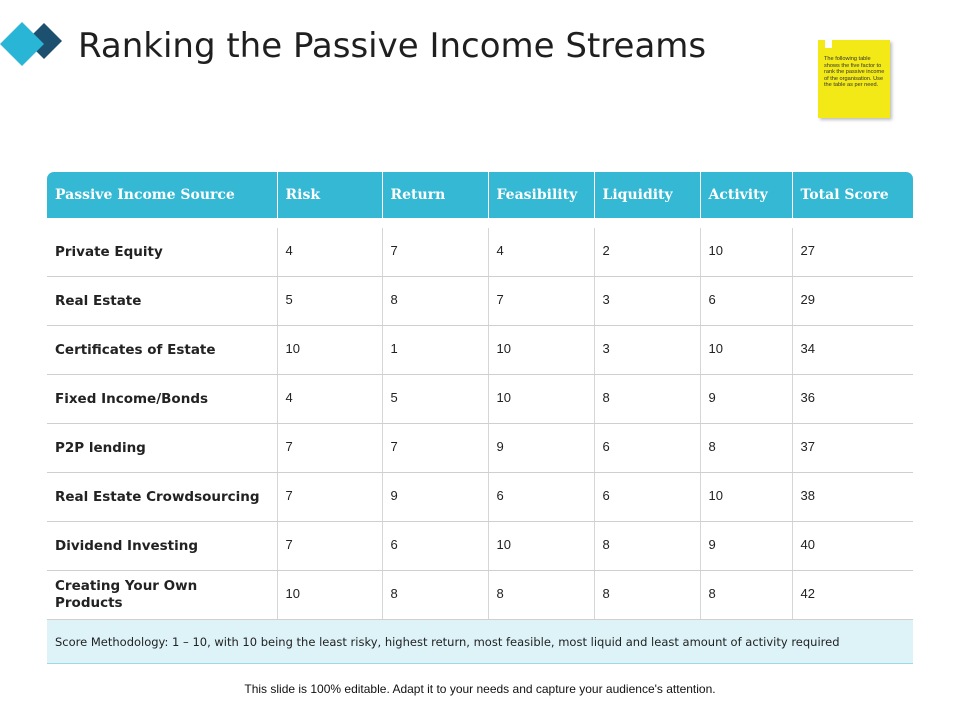 This screenshot has width=960, height=720. Describe the element at coordinates (852, 195) in the screenshot. I see `column-header-total-score: Total Score` at that location.